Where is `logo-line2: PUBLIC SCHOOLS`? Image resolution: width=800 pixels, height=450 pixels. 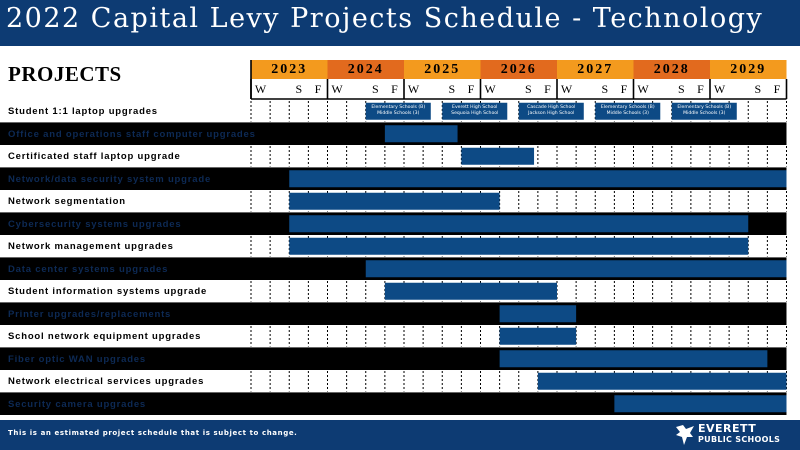 logo-line2: PUBLIC SCHOOLS is located at coordinates (739, 439).